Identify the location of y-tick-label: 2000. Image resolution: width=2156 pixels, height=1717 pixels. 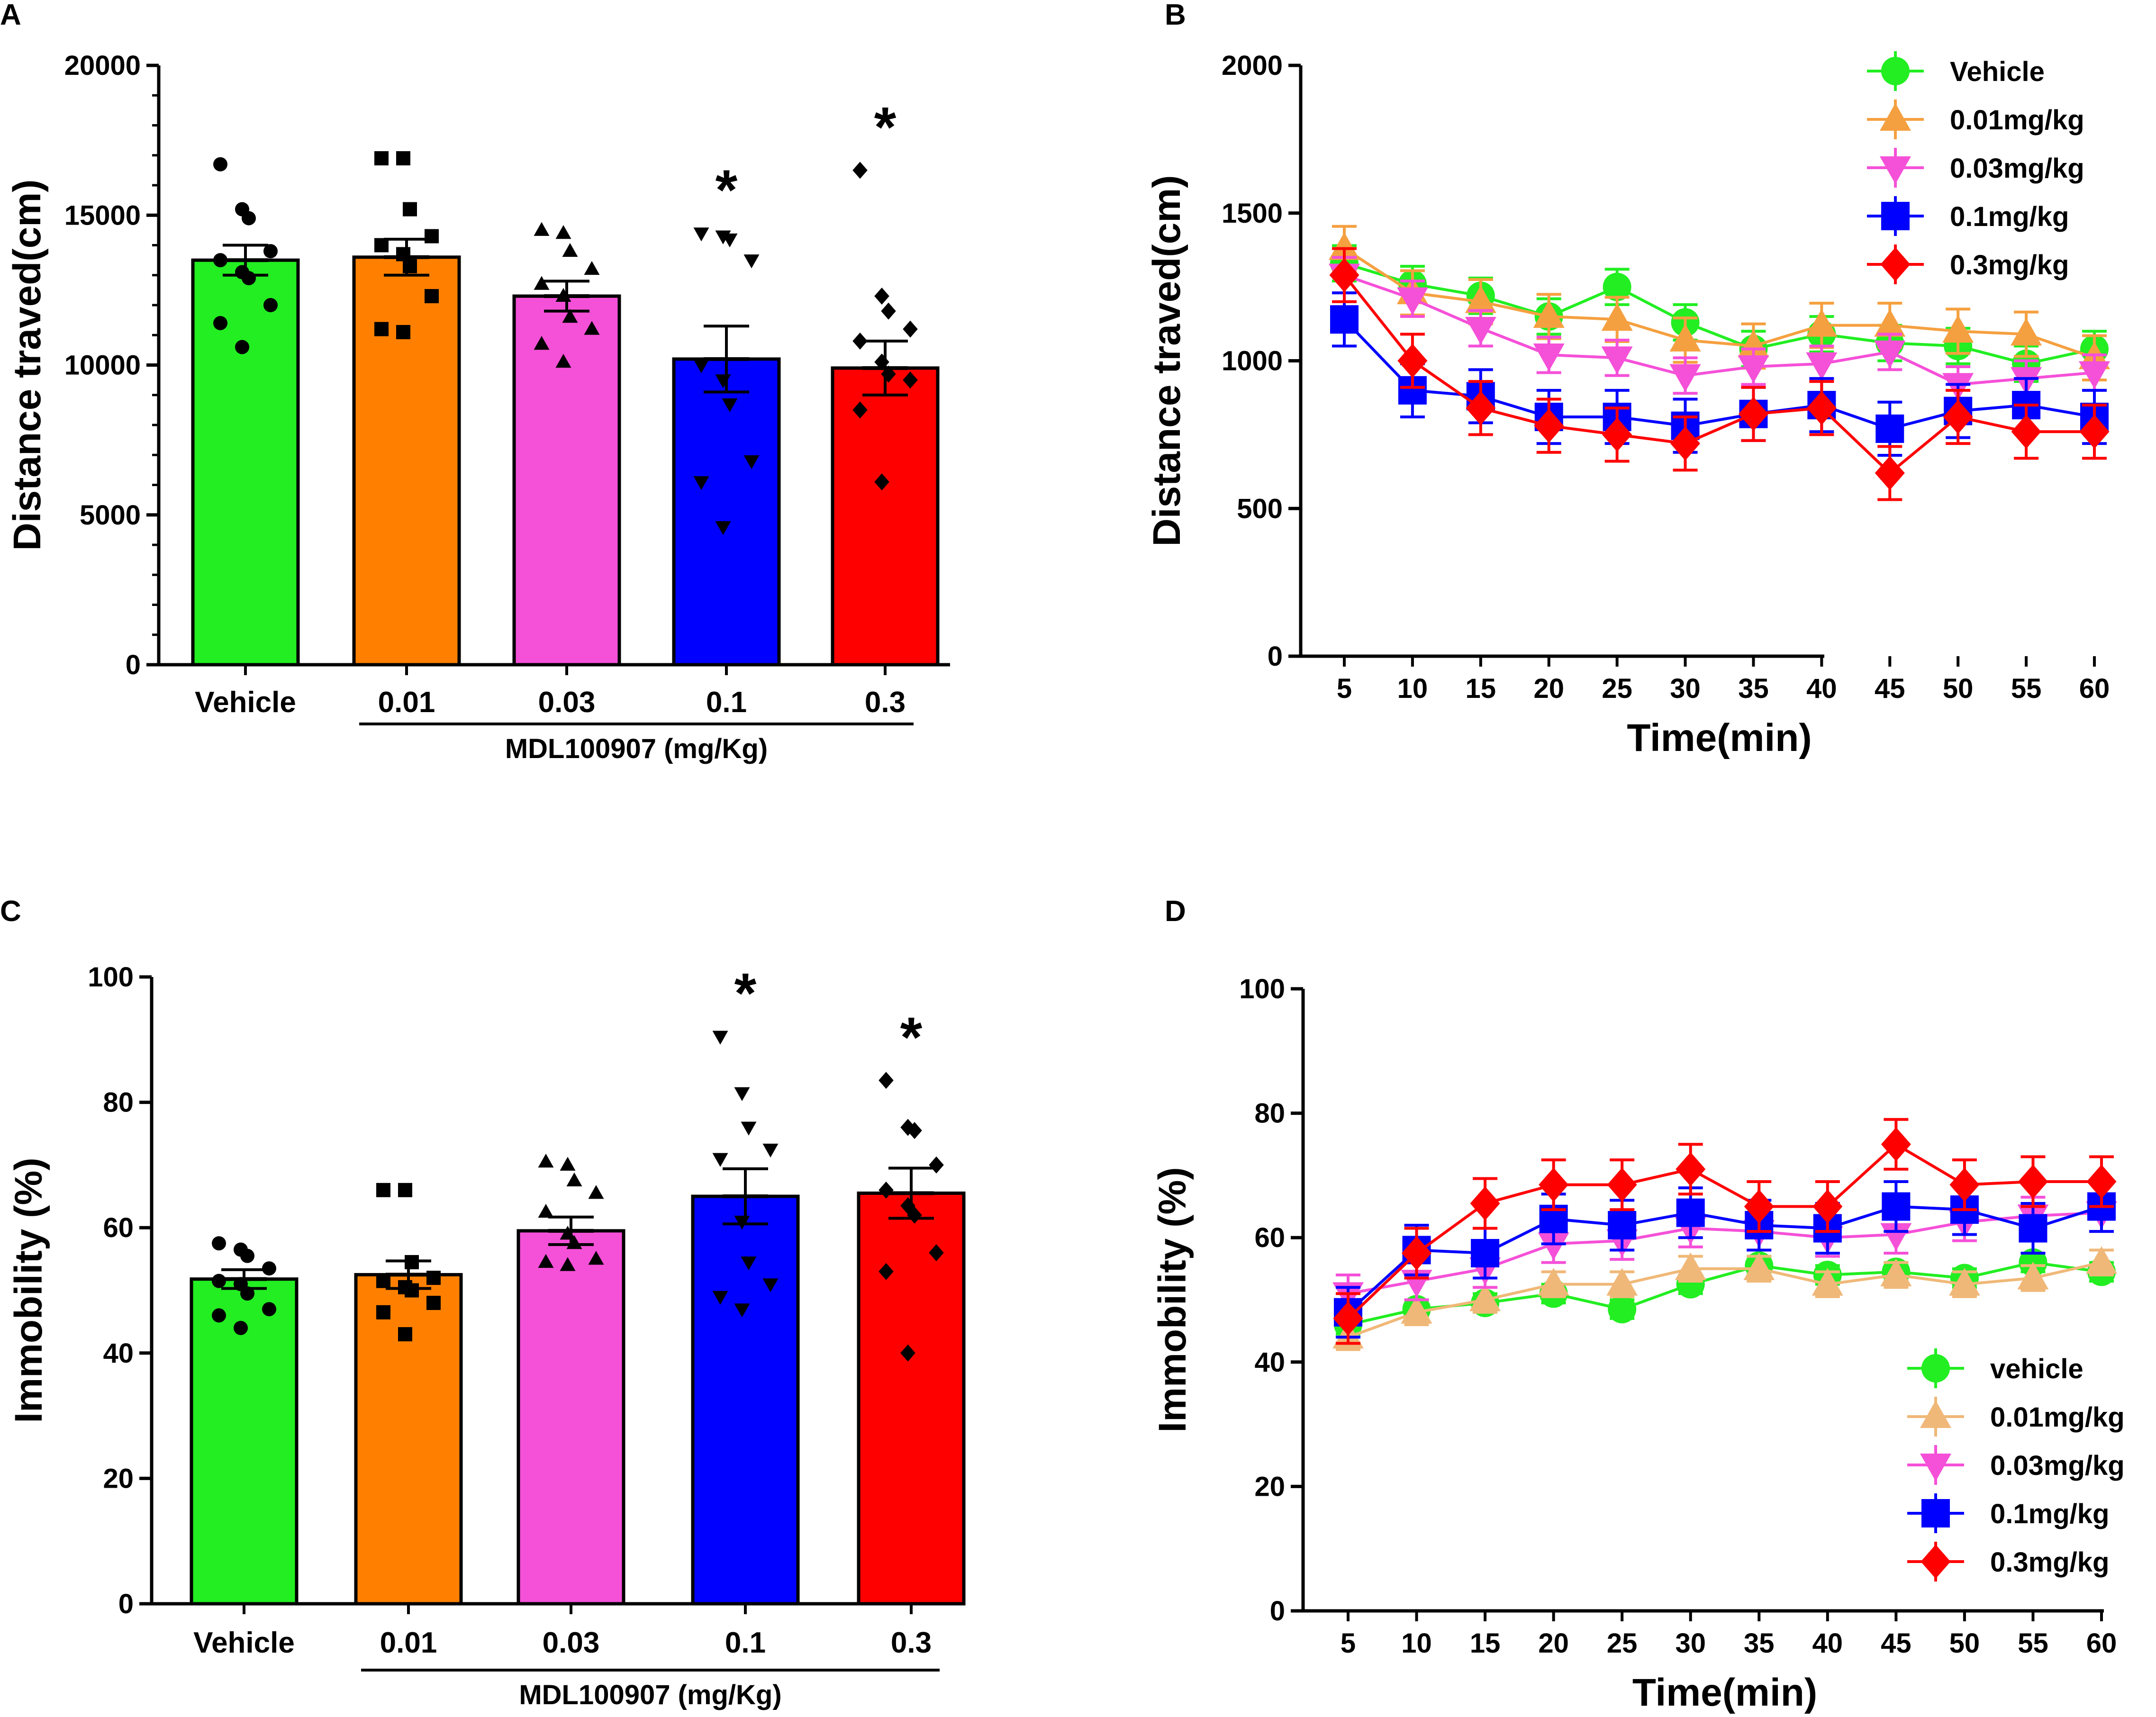
(1253, 65).